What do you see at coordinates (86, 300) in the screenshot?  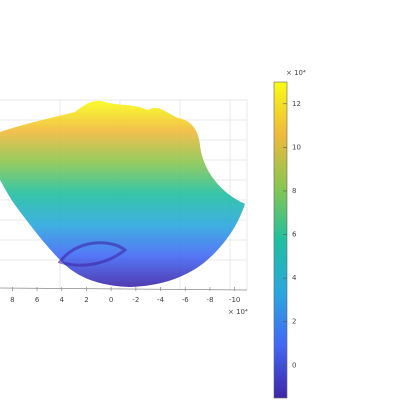 I see `x-tick-label: 2` at bounding box center [86, 300].